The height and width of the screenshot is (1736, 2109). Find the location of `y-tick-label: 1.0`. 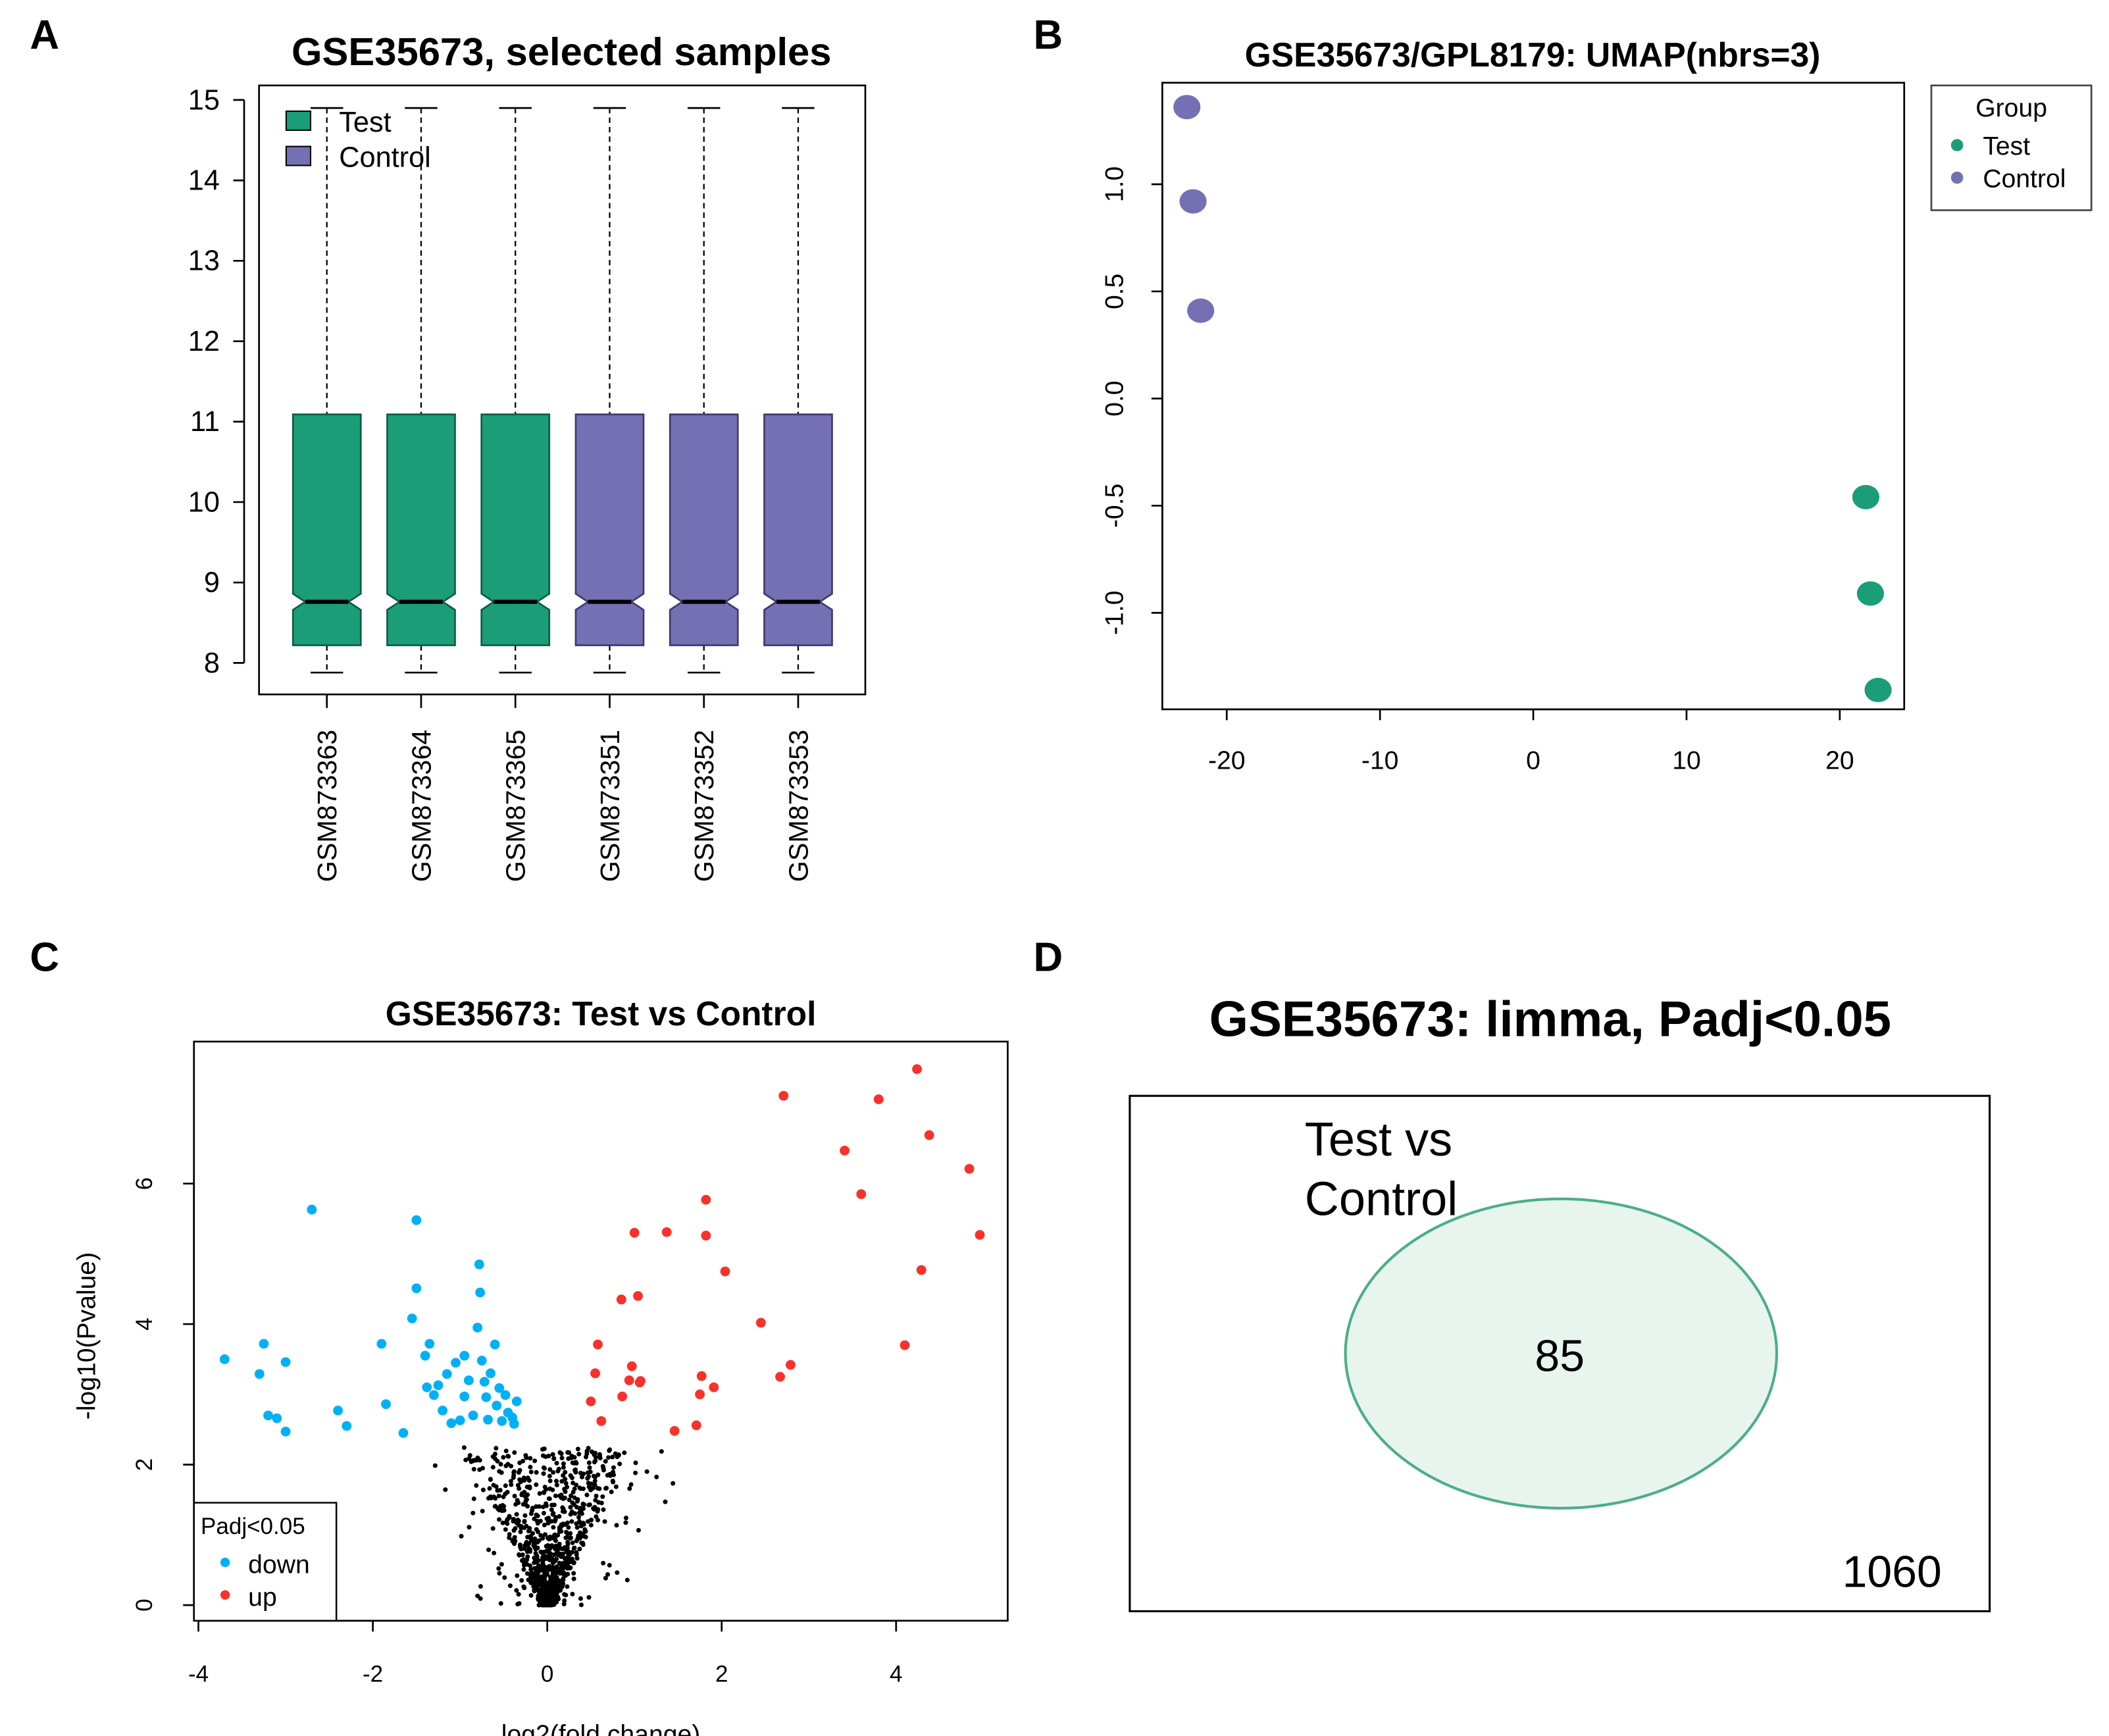

y-tick-label: 1.0 is located at coordinates (1115, 184).